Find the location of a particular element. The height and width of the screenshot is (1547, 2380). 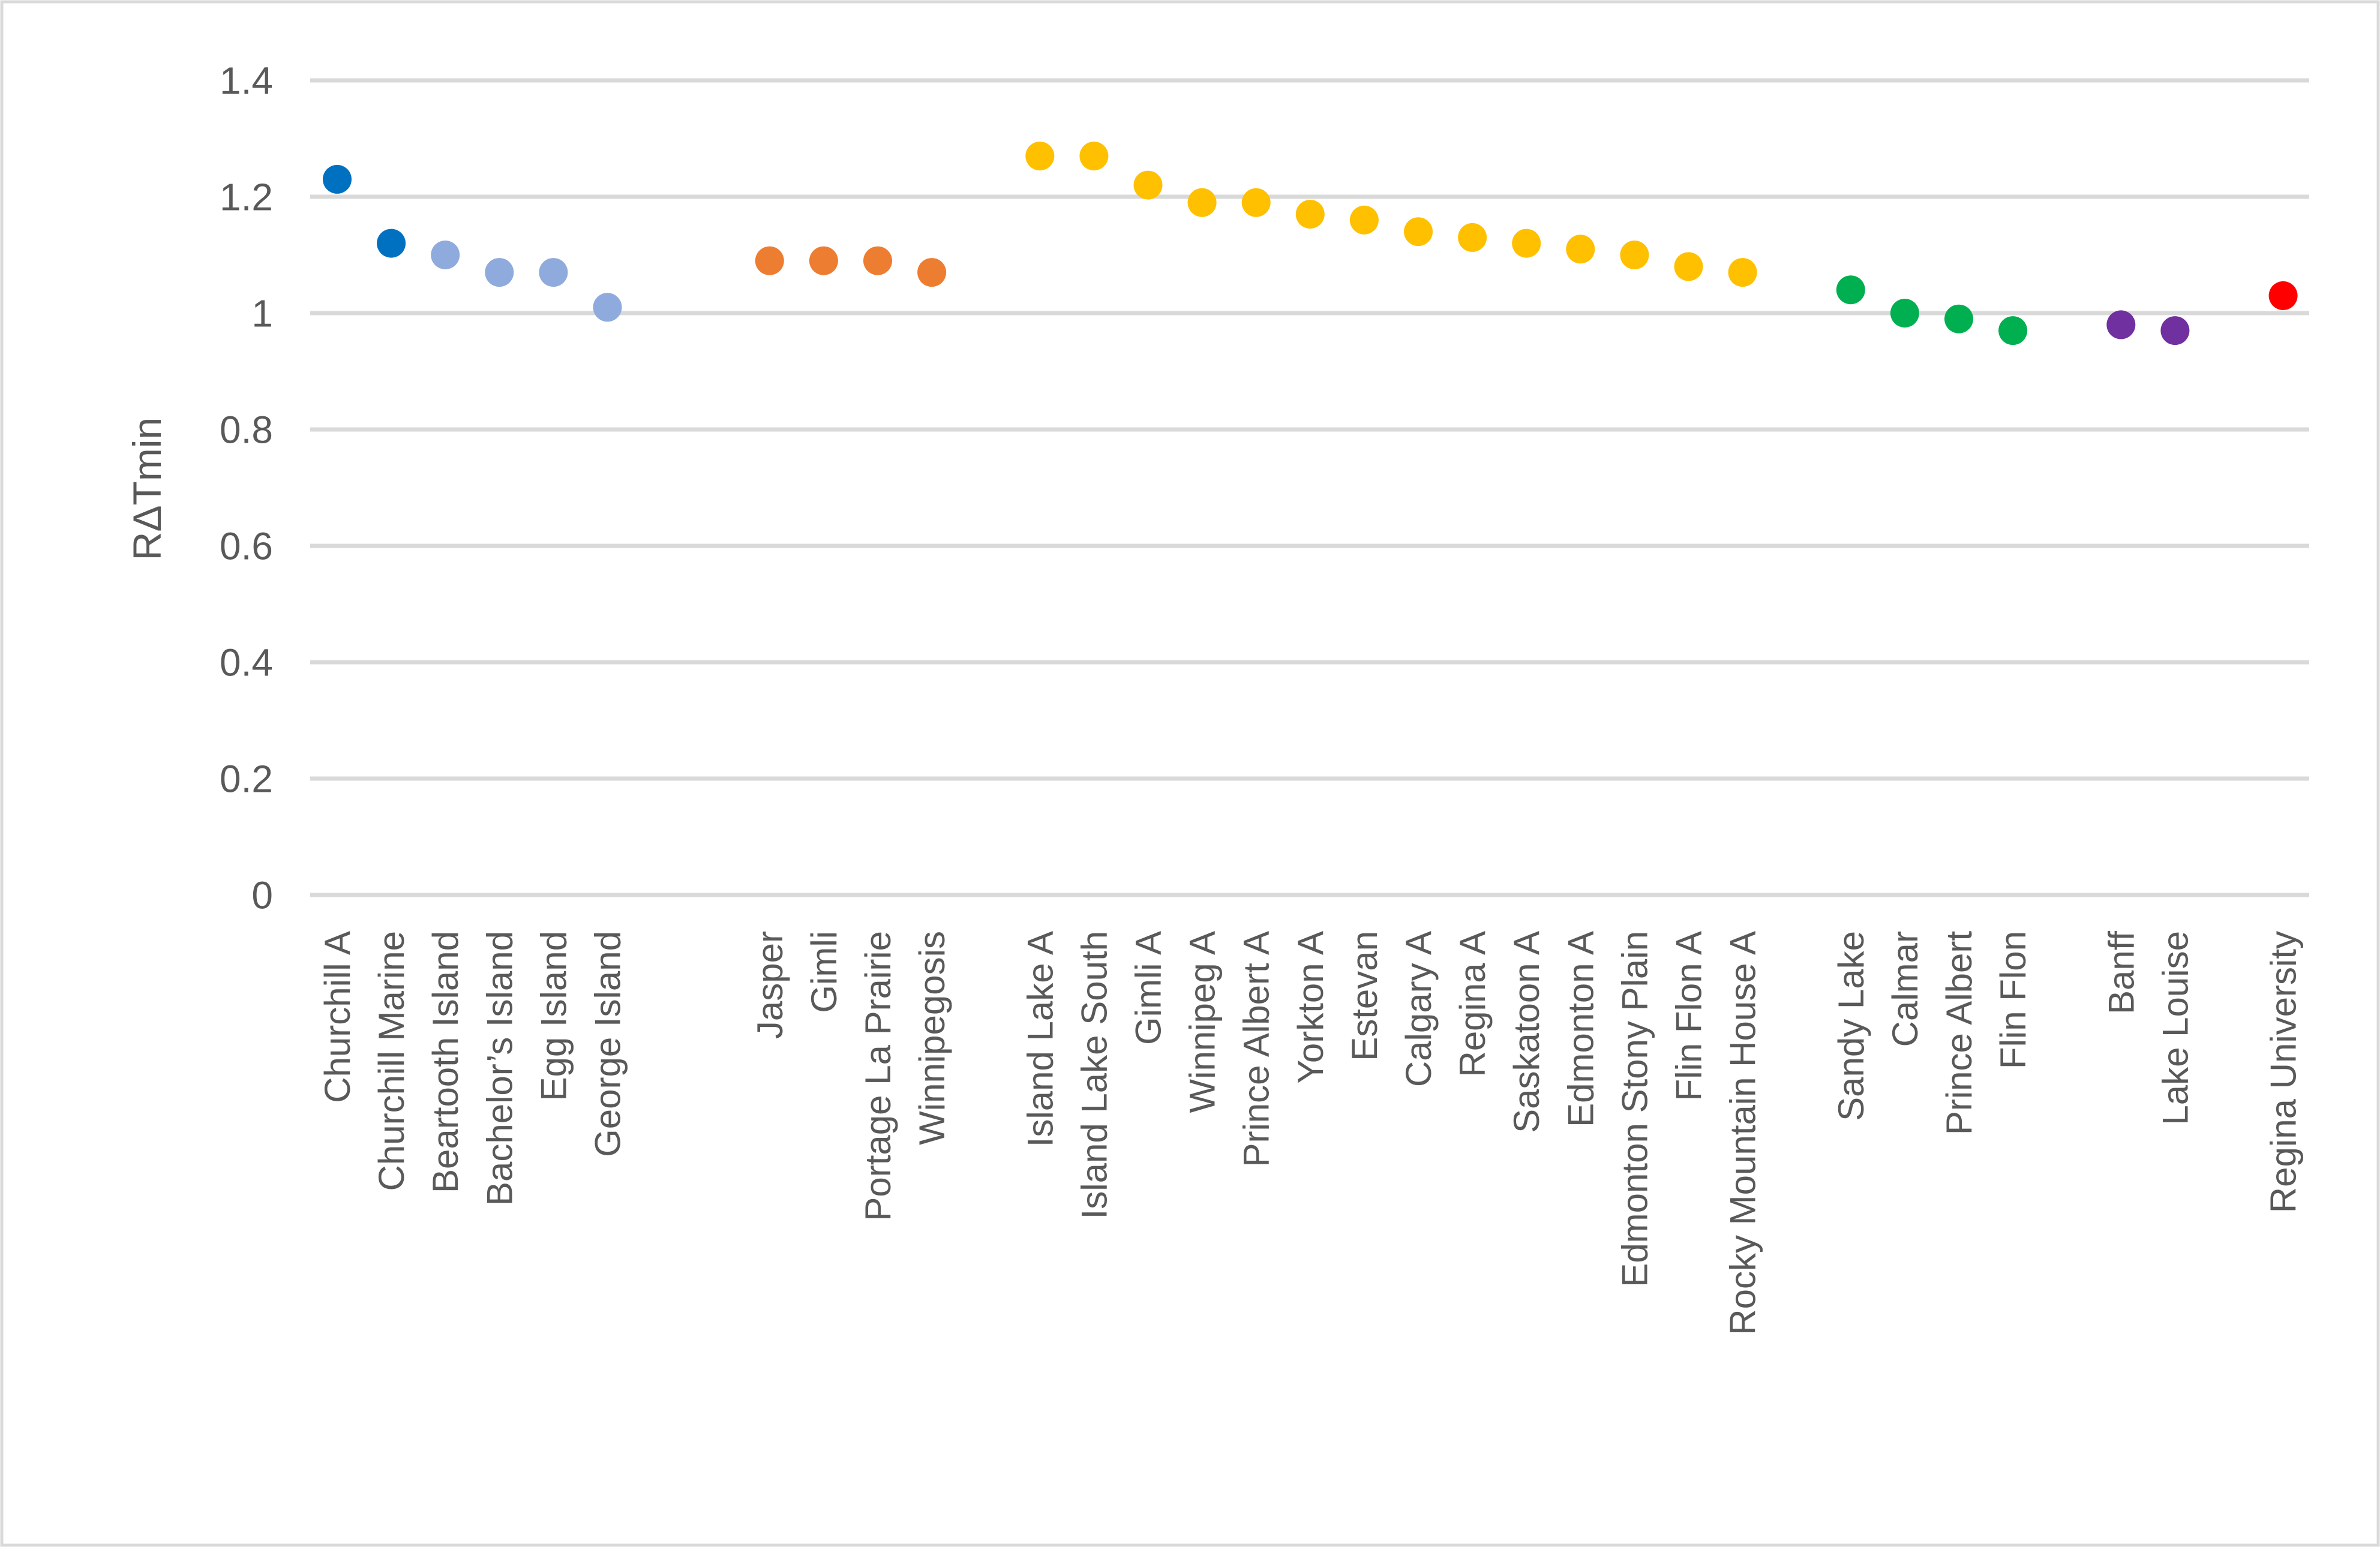

x-label-regina-university: Regina University is located at coordinates (2284, 1072).